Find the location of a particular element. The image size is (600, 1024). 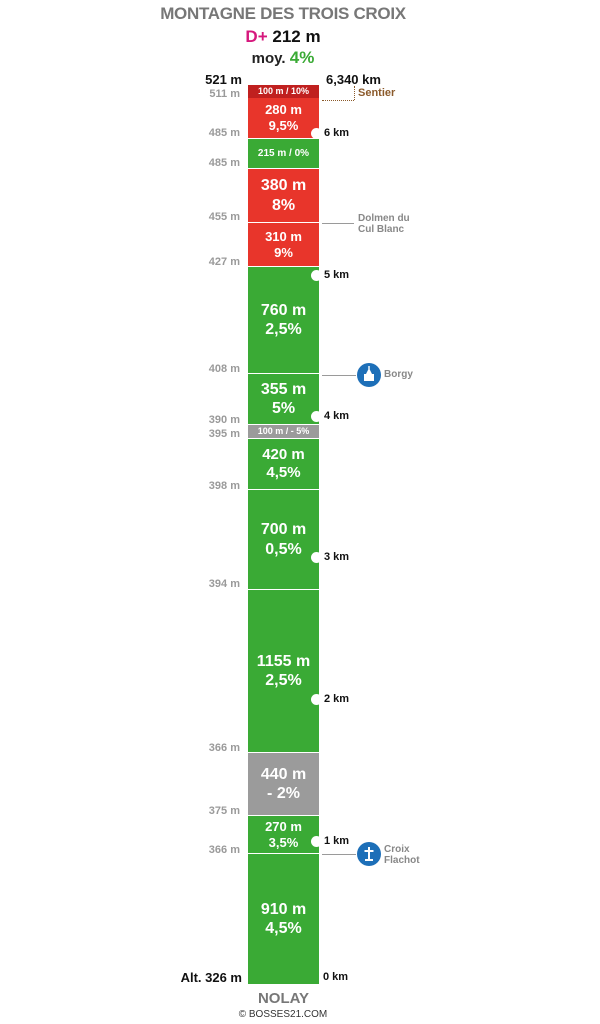

segment-s13: 270 m 3,5% is located at coordinates (283, 834).